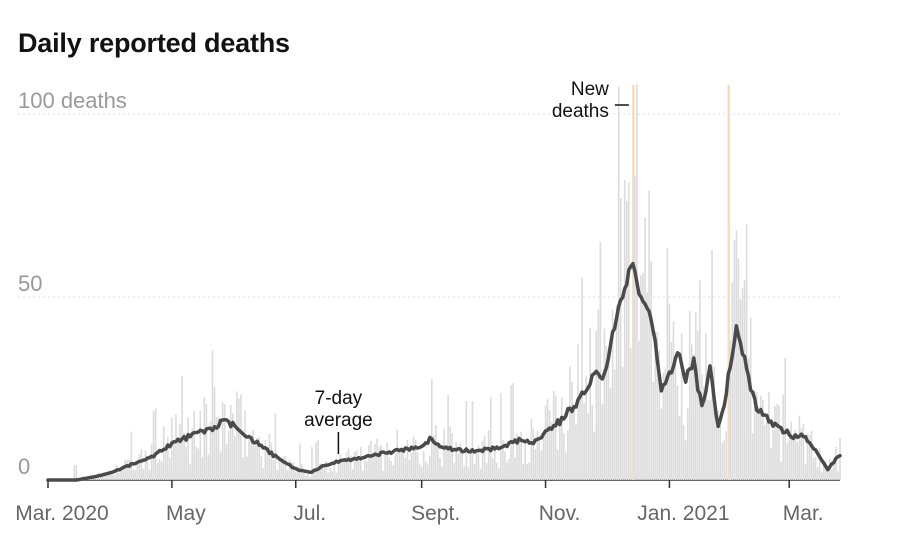 The height and width of the screenshot is (548, 900). I want to click on annotation-new-deaths-label: deaths, so click(580, 111).